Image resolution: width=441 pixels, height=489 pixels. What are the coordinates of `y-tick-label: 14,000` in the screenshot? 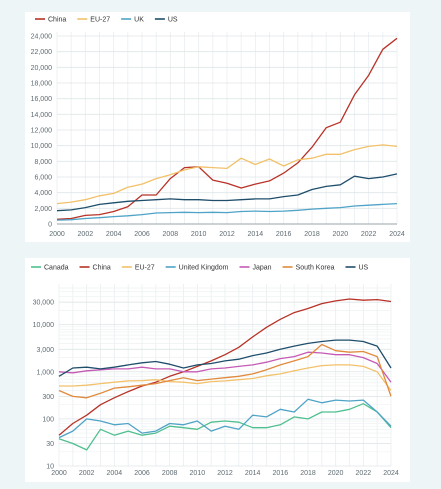 It's located at (42, 115).